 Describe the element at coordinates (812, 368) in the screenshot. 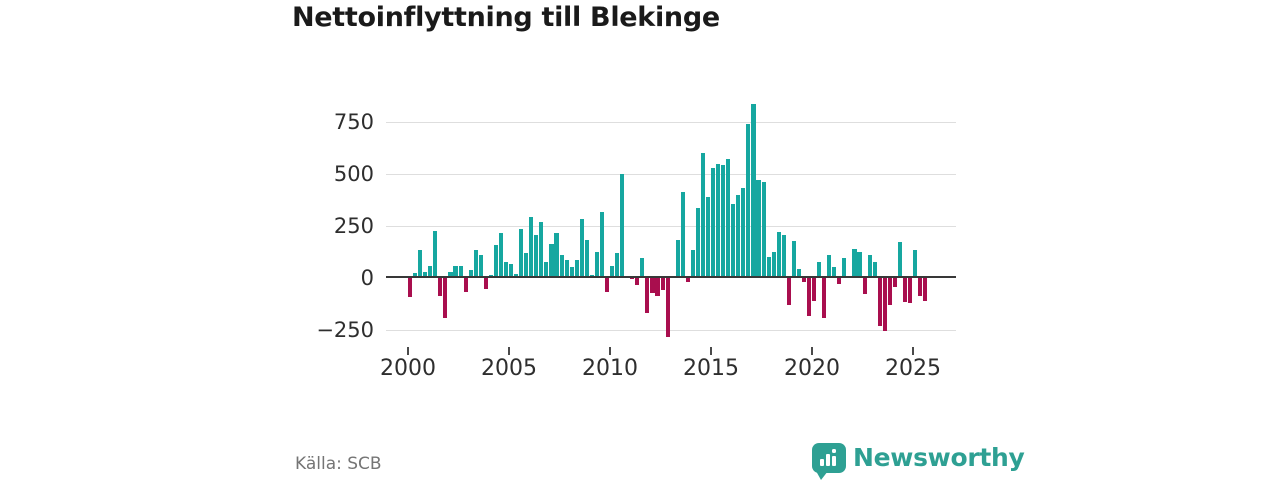

I see `x-axis-tick-label: 2020` at that location.